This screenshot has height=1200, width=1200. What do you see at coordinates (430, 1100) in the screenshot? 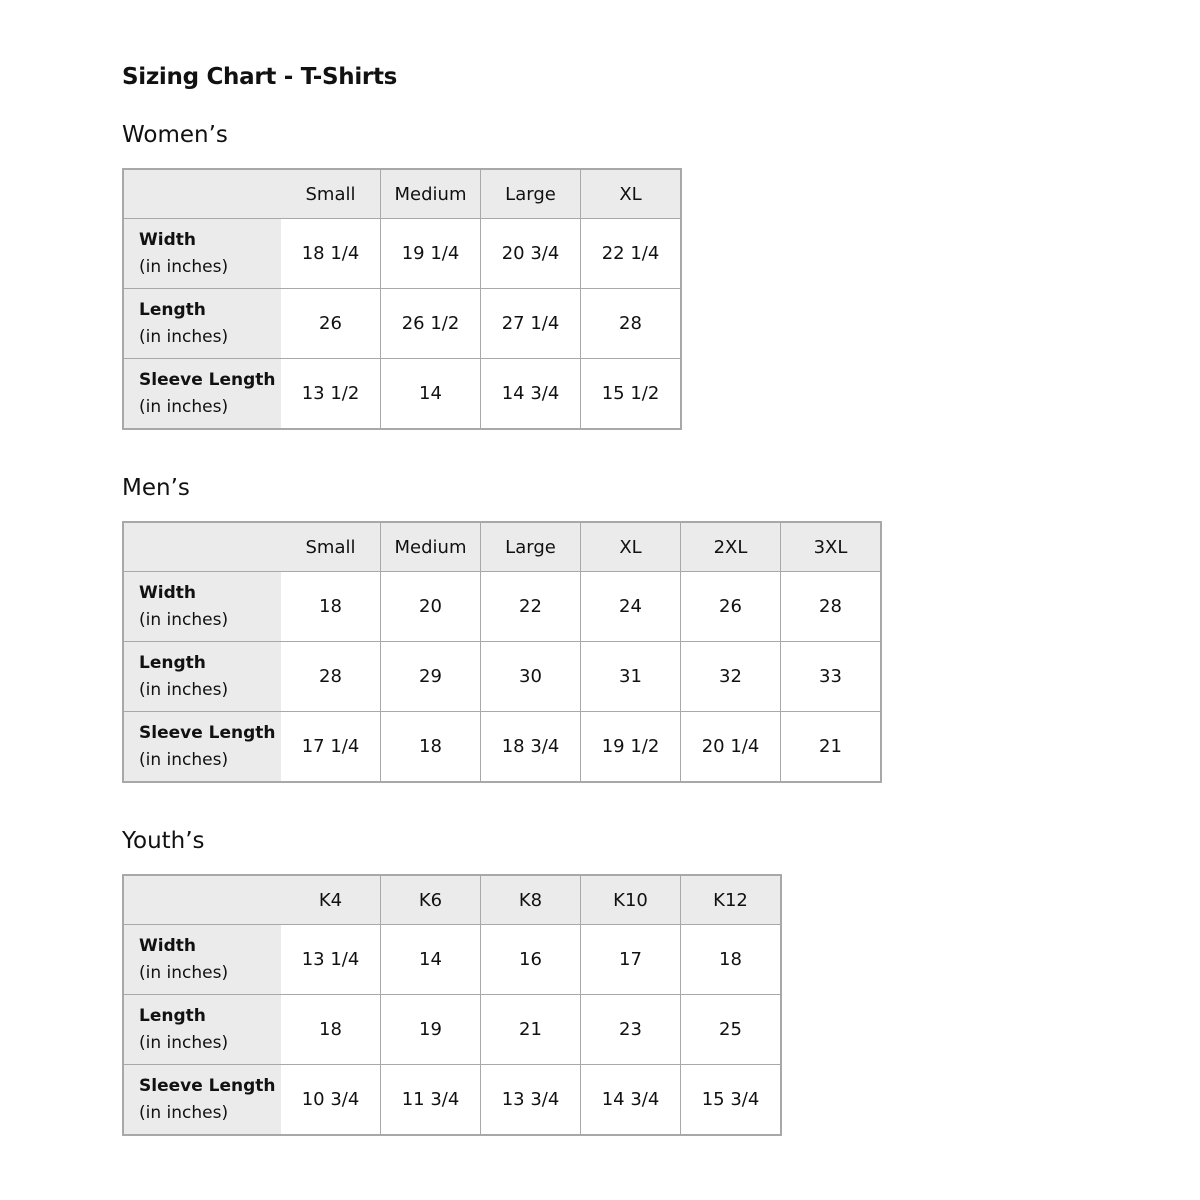
I see `measure-value: 11 3/4` at bounding box center [430, 1100].